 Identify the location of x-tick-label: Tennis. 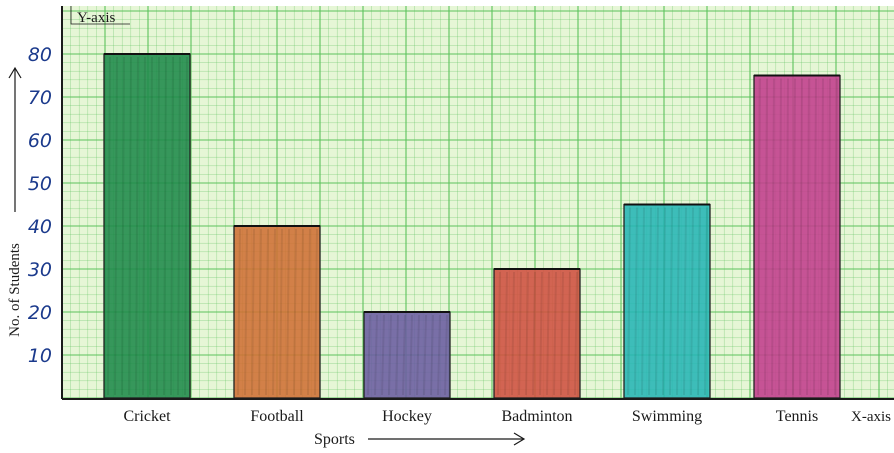
(797, 416).